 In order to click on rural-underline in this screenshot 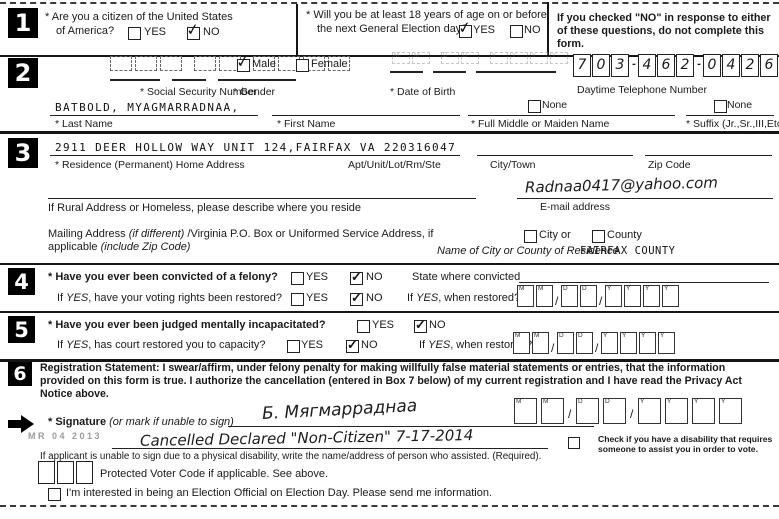, I will do `click(262, 198)`.